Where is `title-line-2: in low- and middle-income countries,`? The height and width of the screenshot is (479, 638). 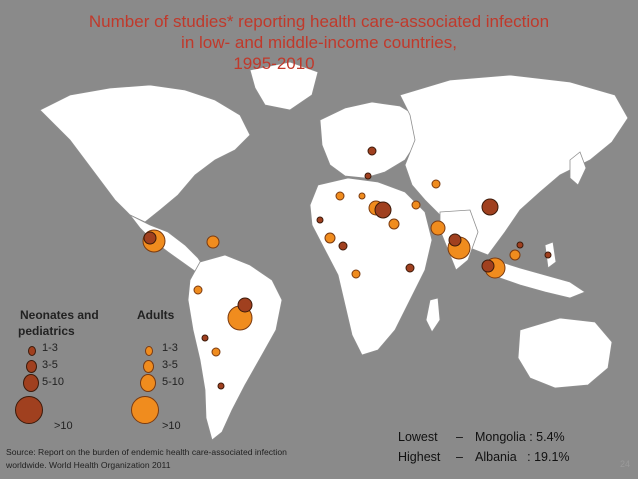
title-line-2: in low- and middle-income countries, is located at coordinates (319, 42).